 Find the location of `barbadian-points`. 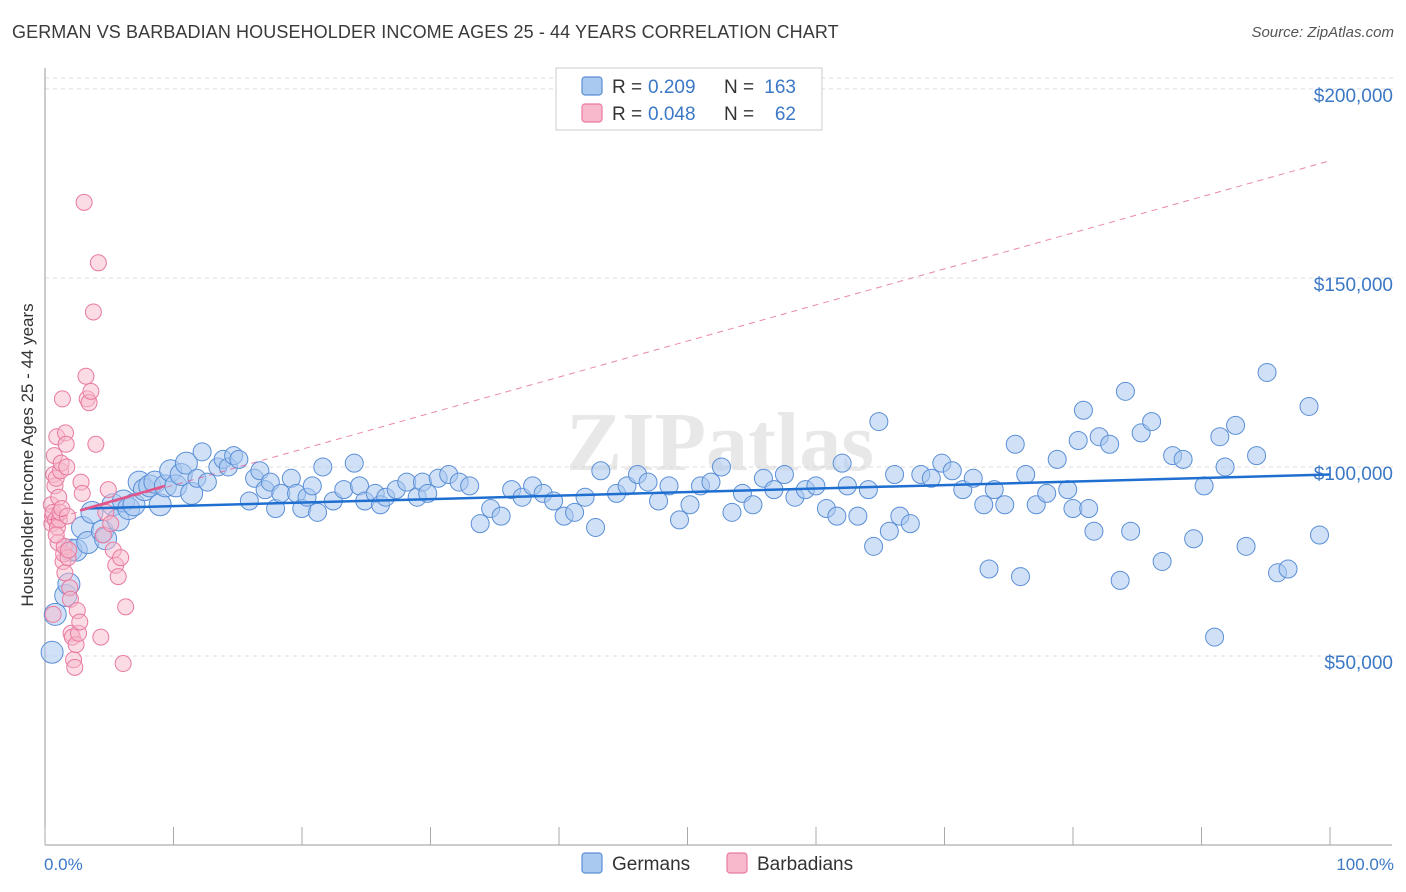

barbadian-points is located at coordinates (88, 434).